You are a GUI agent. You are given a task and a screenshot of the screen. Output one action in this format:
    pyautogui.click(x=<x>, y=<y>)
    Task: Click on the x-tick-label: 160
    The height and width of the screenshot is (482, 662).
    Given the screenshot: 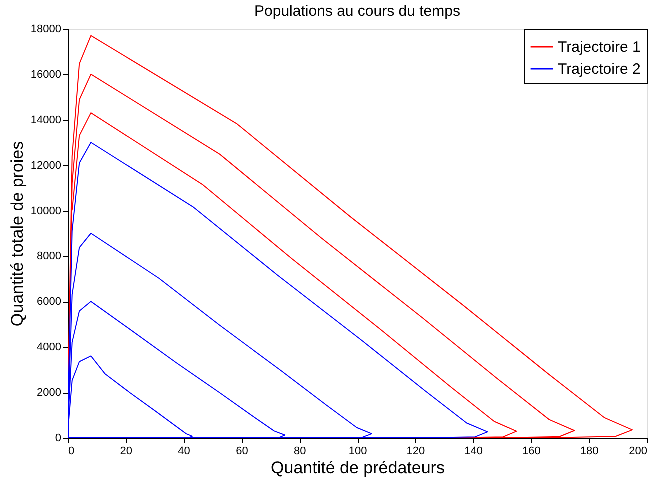 What is the action you would take?
    pyautogui.click(x=531, y=452)
    